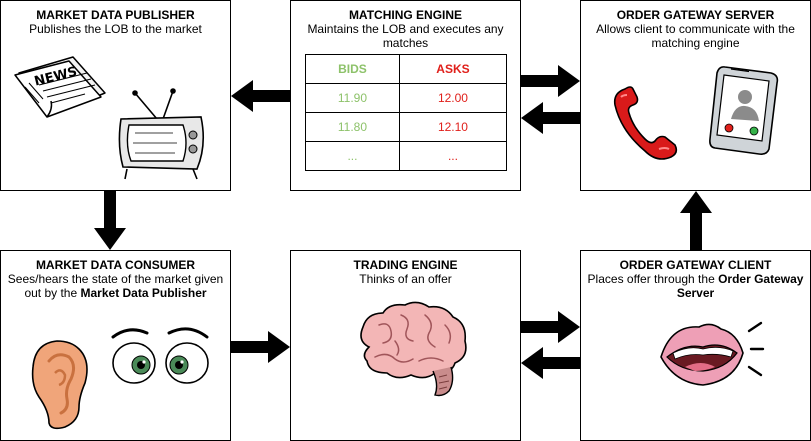 The image size is (811, 441). I want to click on television-icon, so click(161, 134).